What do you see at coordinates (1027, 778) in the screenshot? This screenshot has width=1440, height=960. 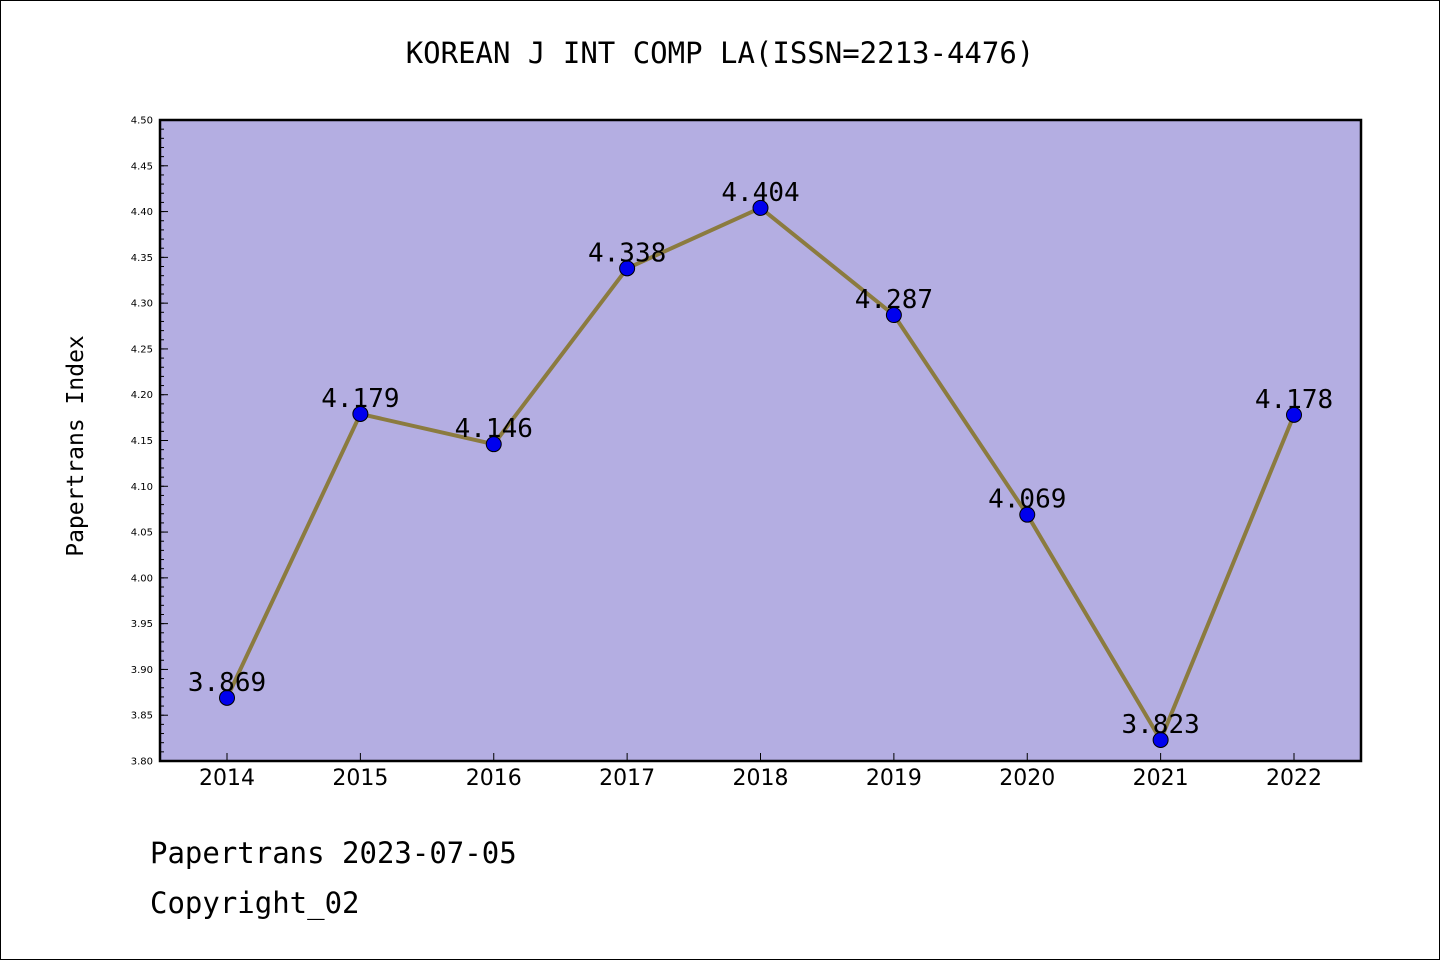 I see `x-tick-label: 2020` at bounding box center [1027, 778].